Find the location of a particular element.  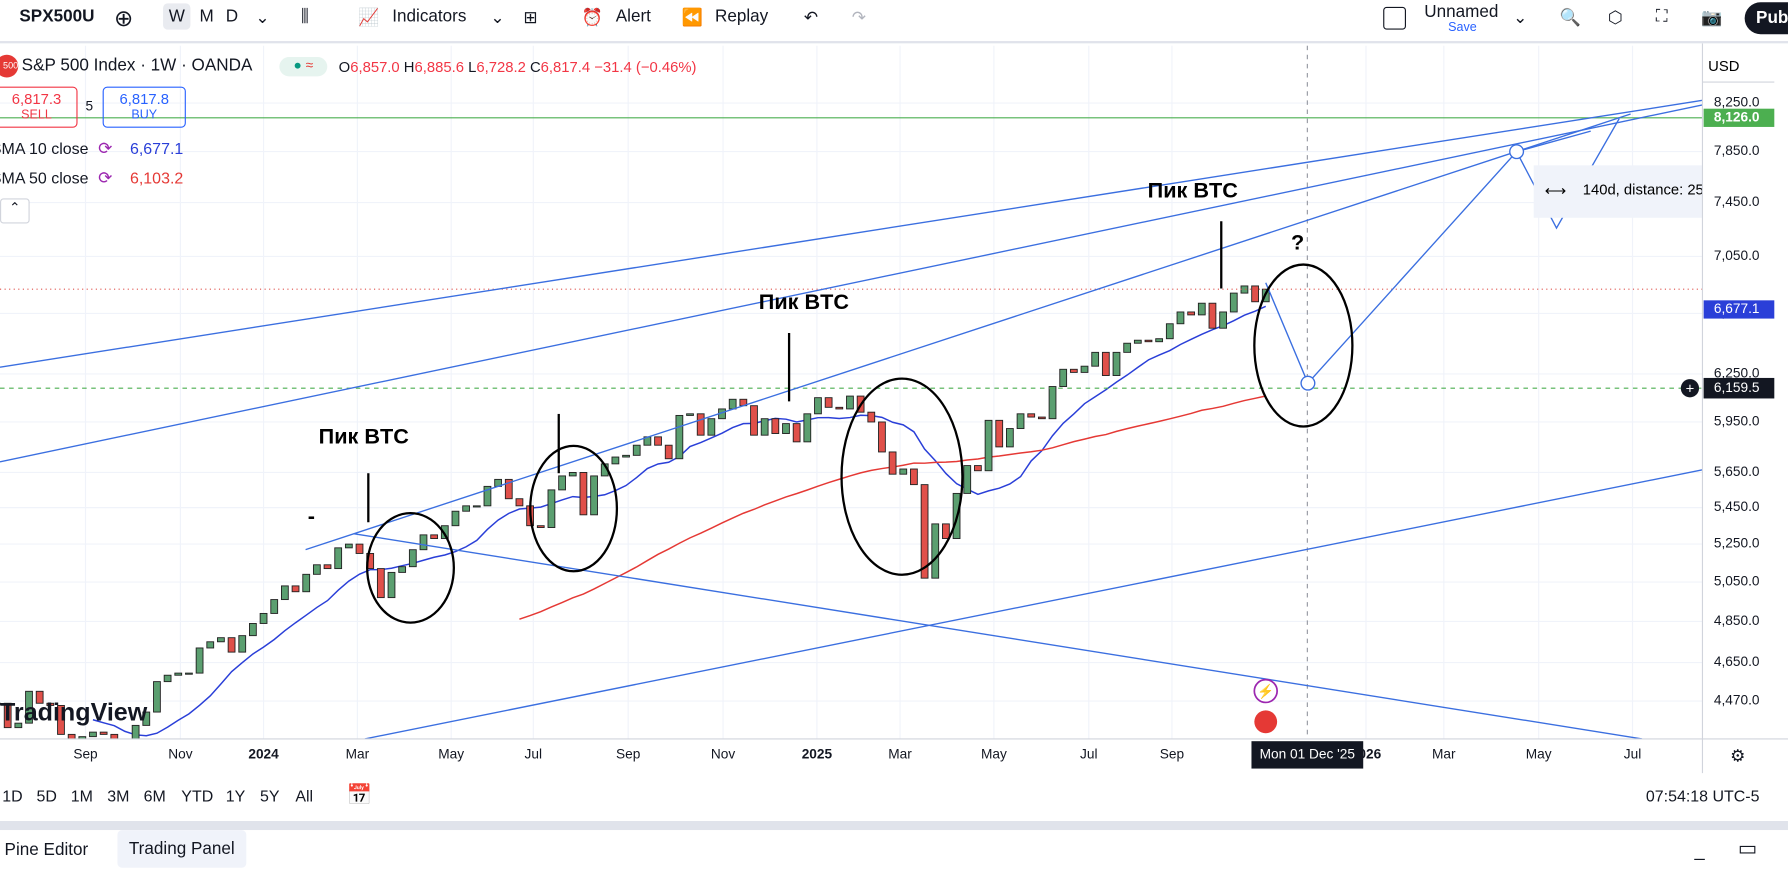

range-button: 3M is located at coordinates (118, 796).